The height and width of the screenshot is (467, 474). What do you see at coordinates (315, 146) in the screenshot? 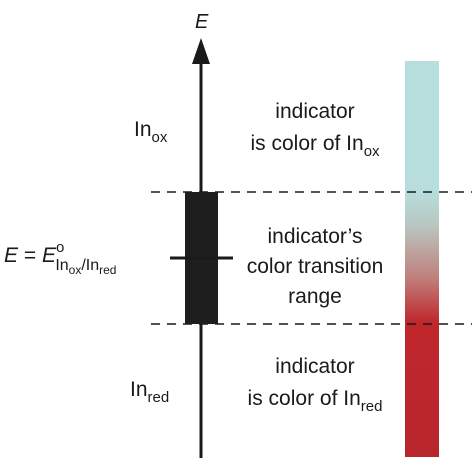
I see `top-region-line-2: is color of Inox` at bounding box center [315, 146].